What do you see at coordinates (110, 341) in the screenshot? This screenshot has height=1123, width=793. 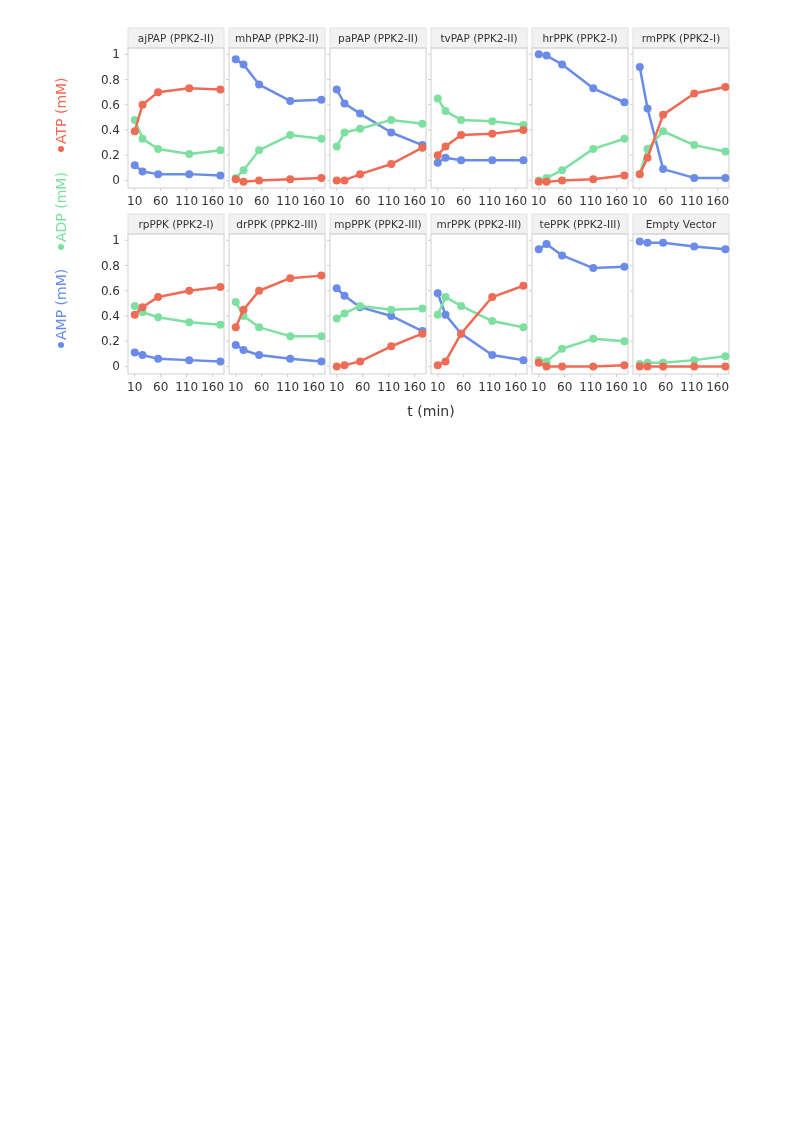 I see `y-tick-label: 0.2` at bounding box center [110, 341].